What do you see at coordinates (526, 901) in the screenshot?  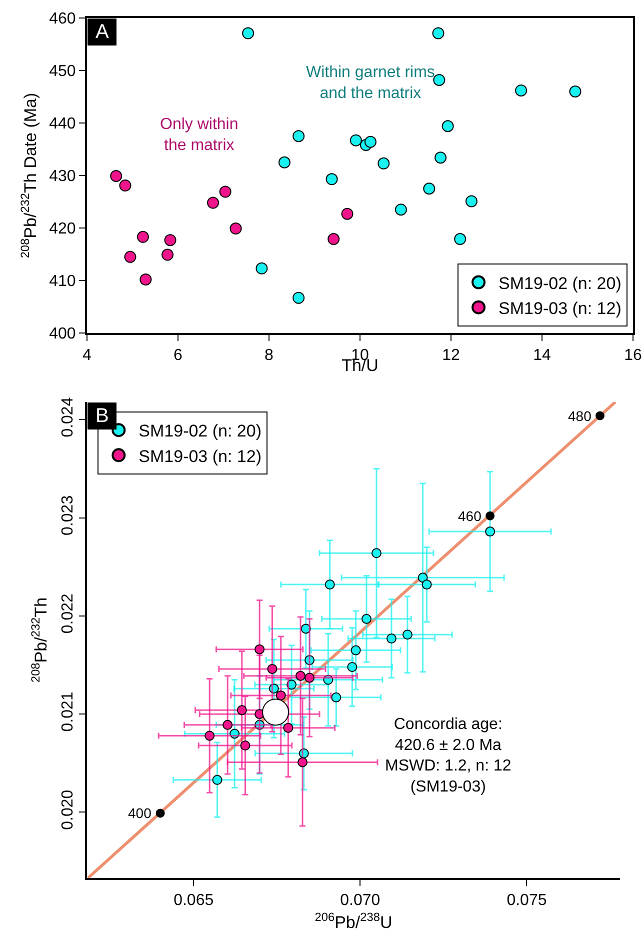 I see `x-tick-label: 0.075` at bounding box center [526, 901].